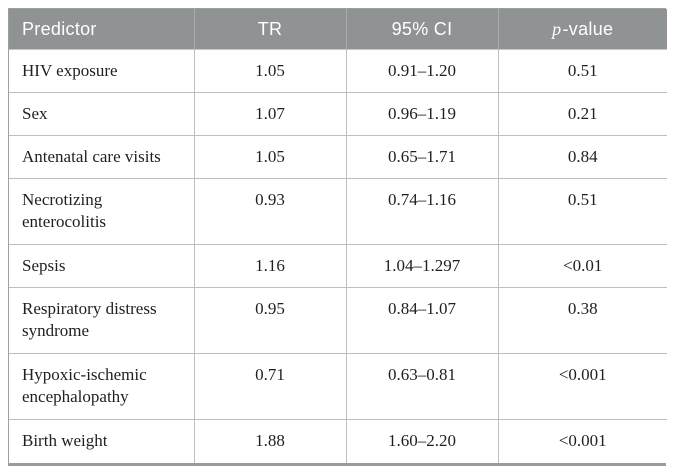  I want to click on cell-ci: 0.96–1.19, so click(422, 114).